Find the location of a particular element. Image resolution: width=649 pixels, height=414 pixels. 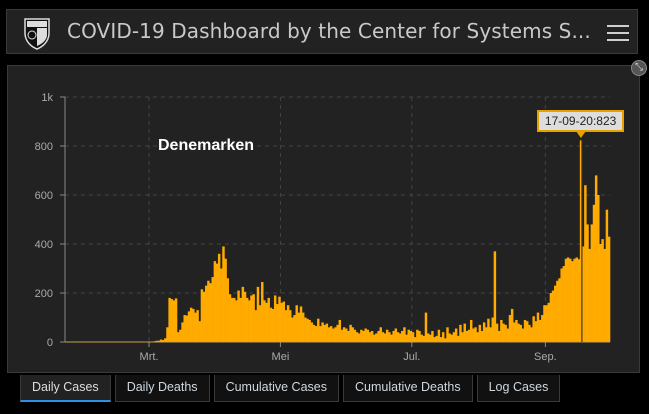

y-tick-label: 600 is located at coordinates (44, 196).